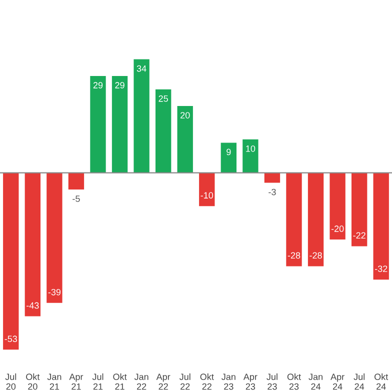 Image resolution: width=392 pixels, height=392 pixels. What do you see at coordinates (381, 381) in the screenshot?
I see `x-tick-label: Okt 24` at bounding box center [381, 381].